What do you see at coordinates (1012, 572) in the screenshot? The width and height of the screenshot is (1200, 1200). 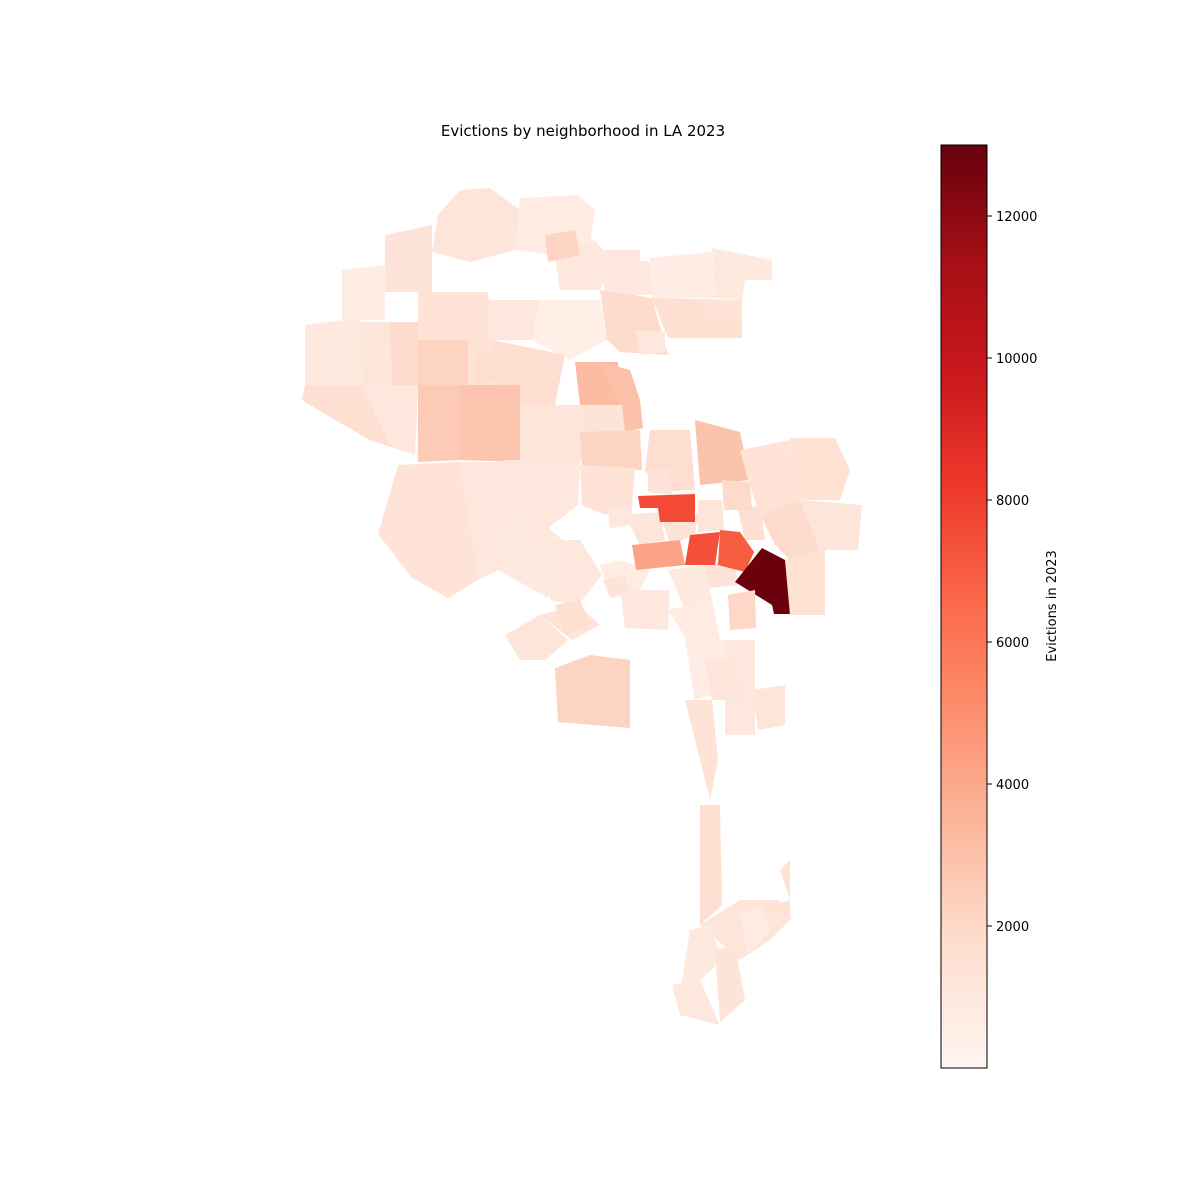 I see `colorbar-ticks: 2000 4000 6000 8000 10000 12000` at bounding box center [1012, 572].